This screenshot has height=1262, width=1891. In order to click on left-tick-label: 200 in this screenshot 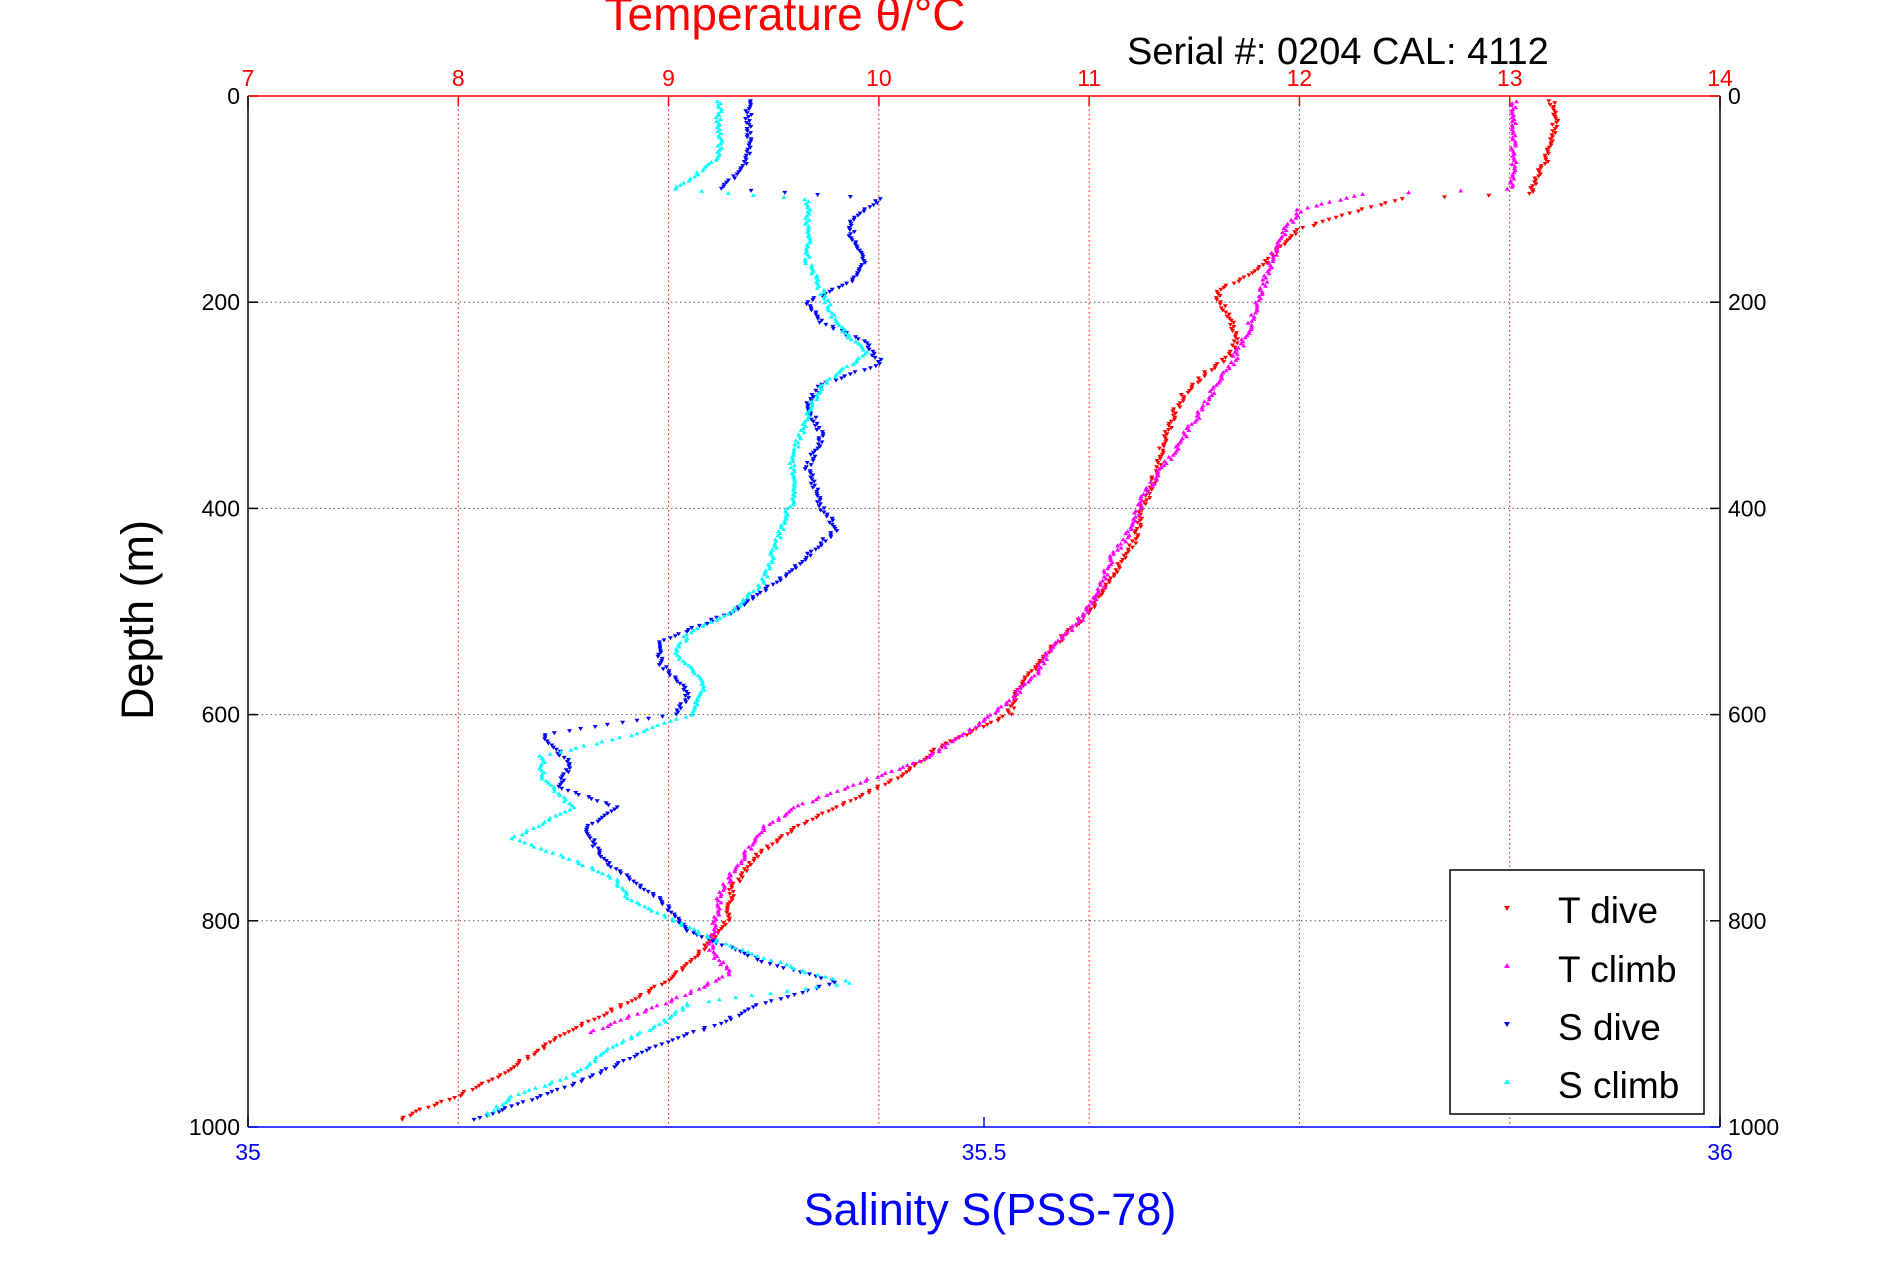, I will do `click(221, 302)`.